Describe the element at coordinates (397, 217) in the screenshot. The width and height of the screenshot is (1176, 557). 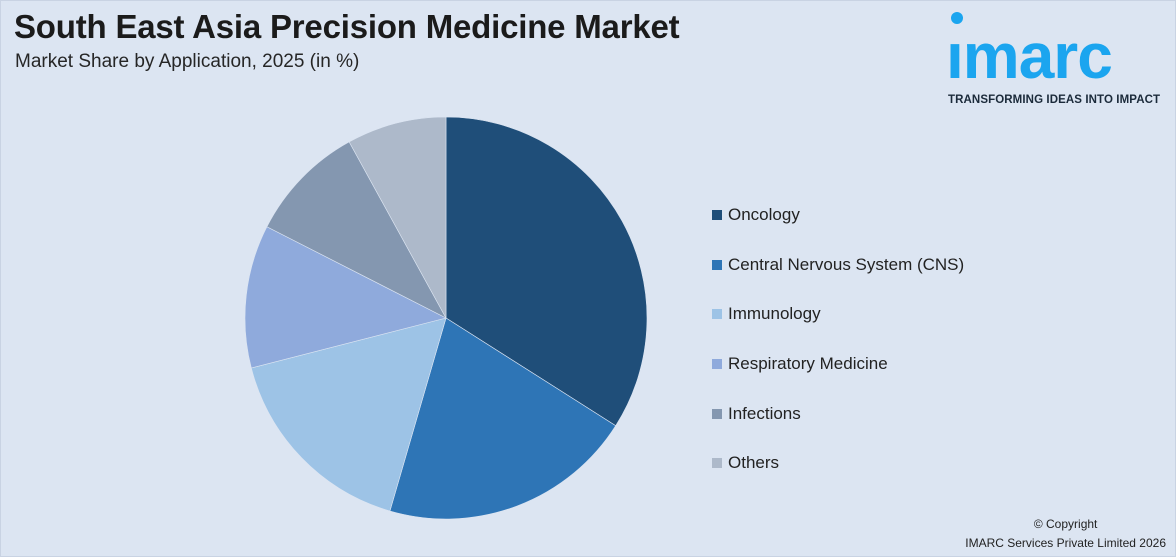
I see `pie-slice-others` at that location.